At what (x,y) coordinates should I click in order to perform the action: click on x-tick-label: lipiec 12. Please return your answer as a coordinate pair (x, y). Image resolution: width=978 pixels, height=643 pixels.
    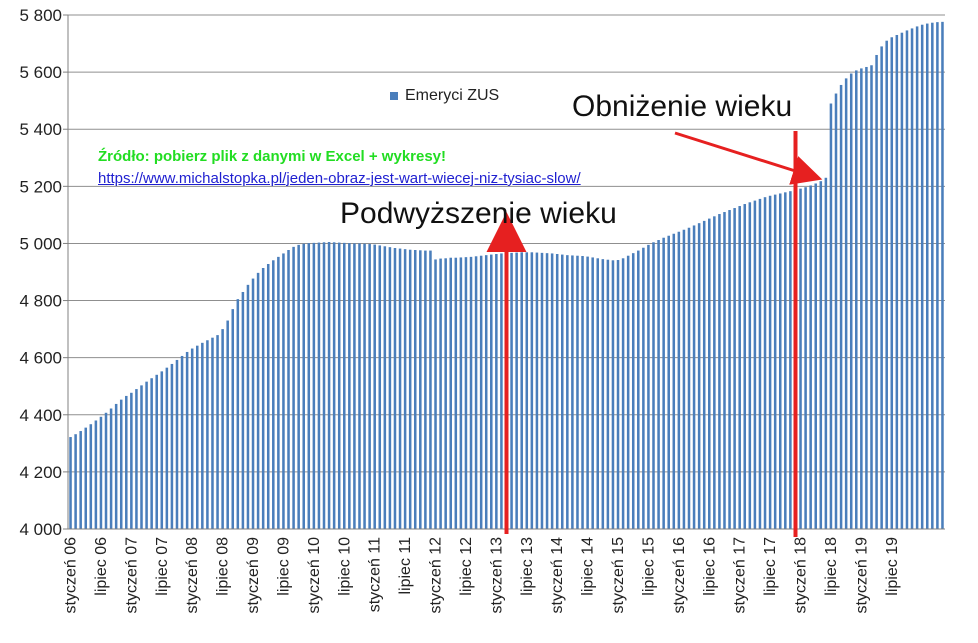
    Looking at the image, I should click on (466, 566).